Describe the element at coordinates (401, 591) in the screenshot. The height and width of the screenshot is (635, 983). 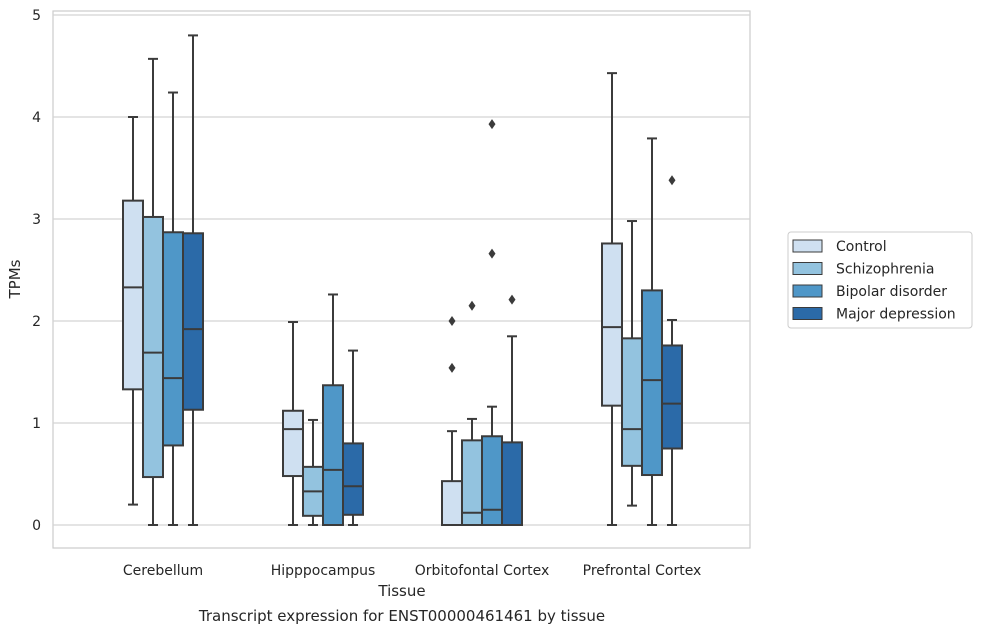
I see `x-axis-label: Tissue` at that location.